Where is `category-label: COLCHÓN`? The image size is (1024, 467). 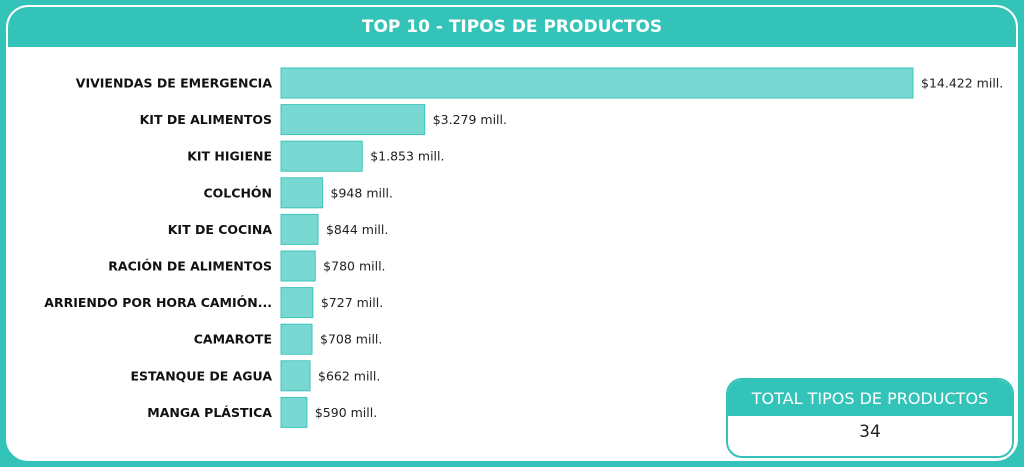
category-label: COLCHÓN is located at coordinates (238, 192).